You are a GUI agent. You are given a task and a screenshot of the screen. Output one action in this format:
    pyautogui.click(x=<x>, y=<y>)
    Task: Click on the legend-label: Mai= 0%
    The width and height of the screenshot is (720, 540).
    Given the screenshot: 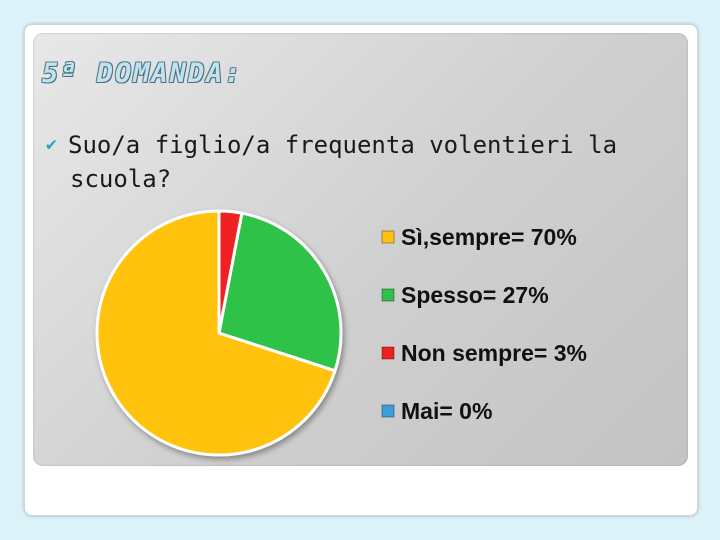 What is the action you would take?
    pyautogui.click(x=446, y=411)
    